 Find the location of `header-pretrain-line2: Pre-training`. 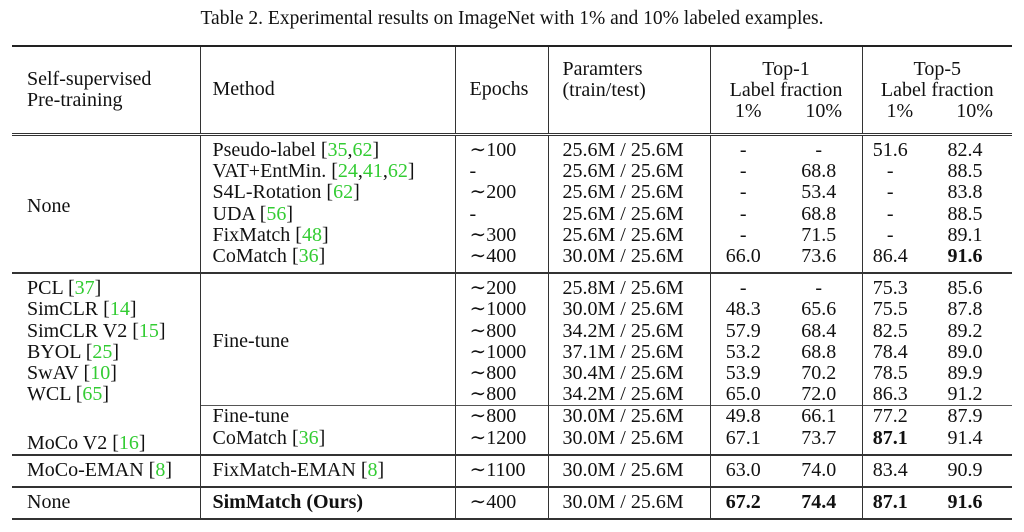

header-pretrain-line2: Pre-training is located at coordinates (75, 100).